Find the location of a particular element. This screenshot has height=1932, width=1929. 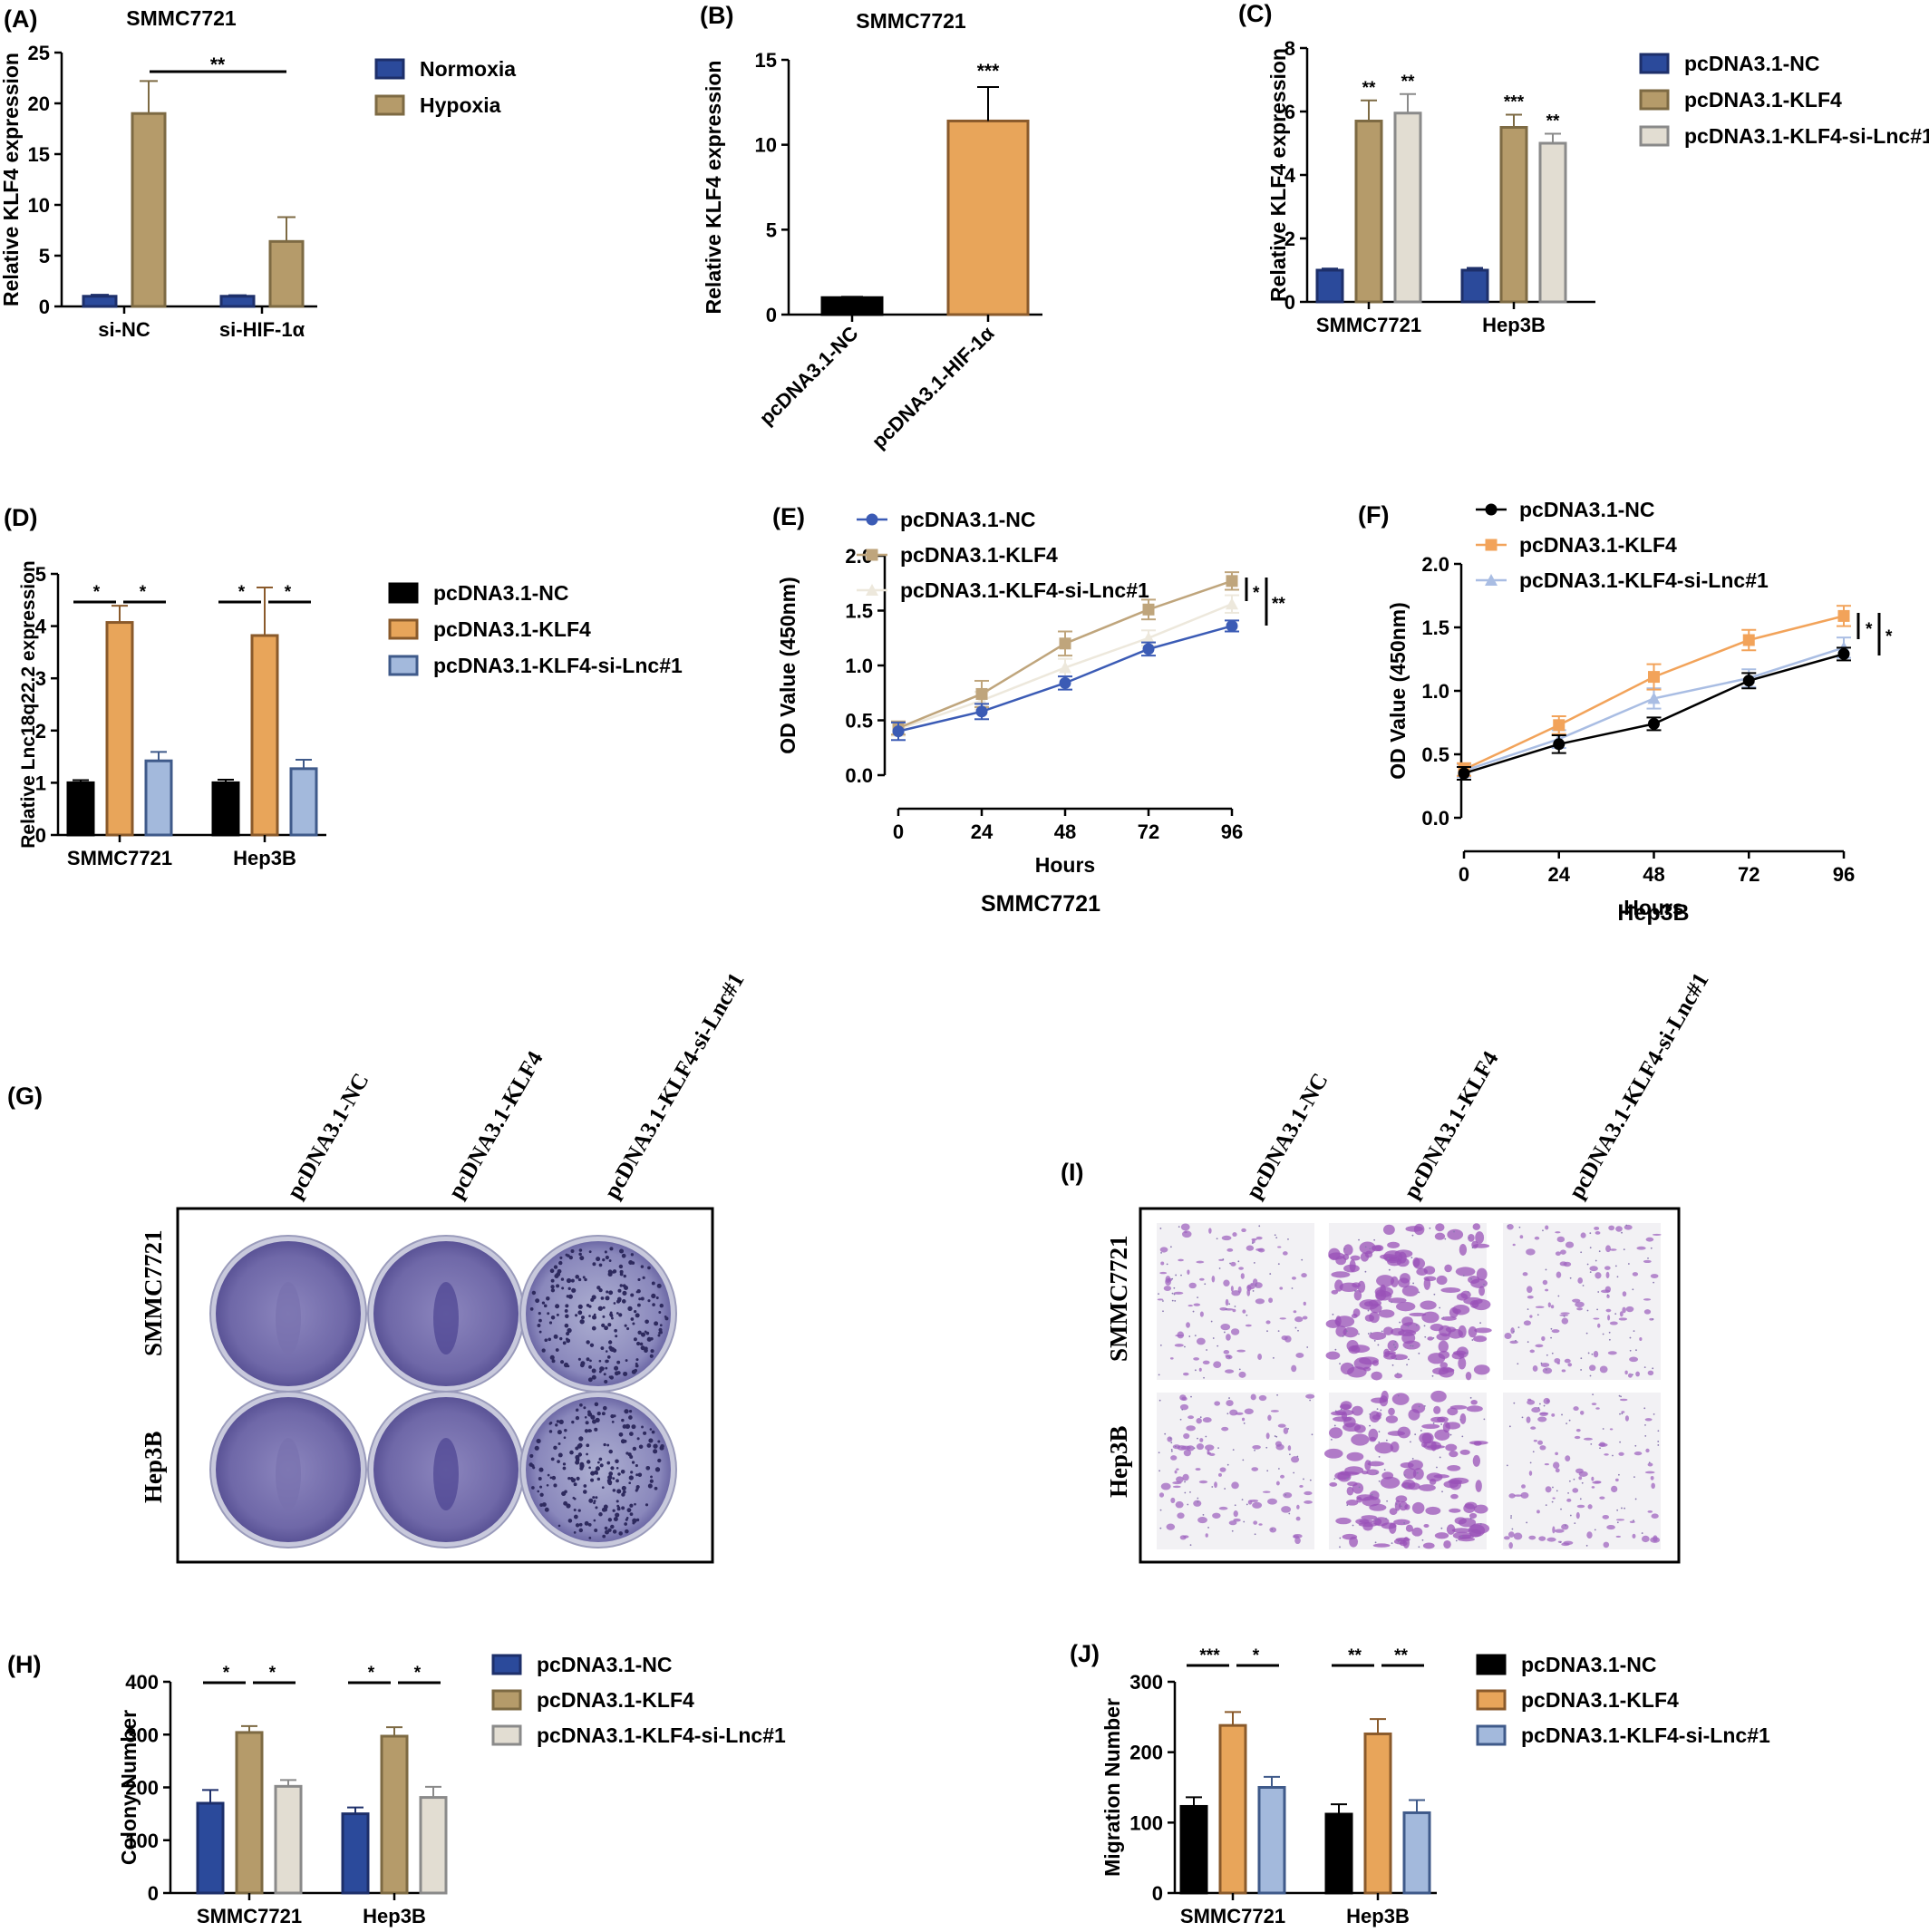

legend-label: Normoxia is located at coordinates (468, 69).